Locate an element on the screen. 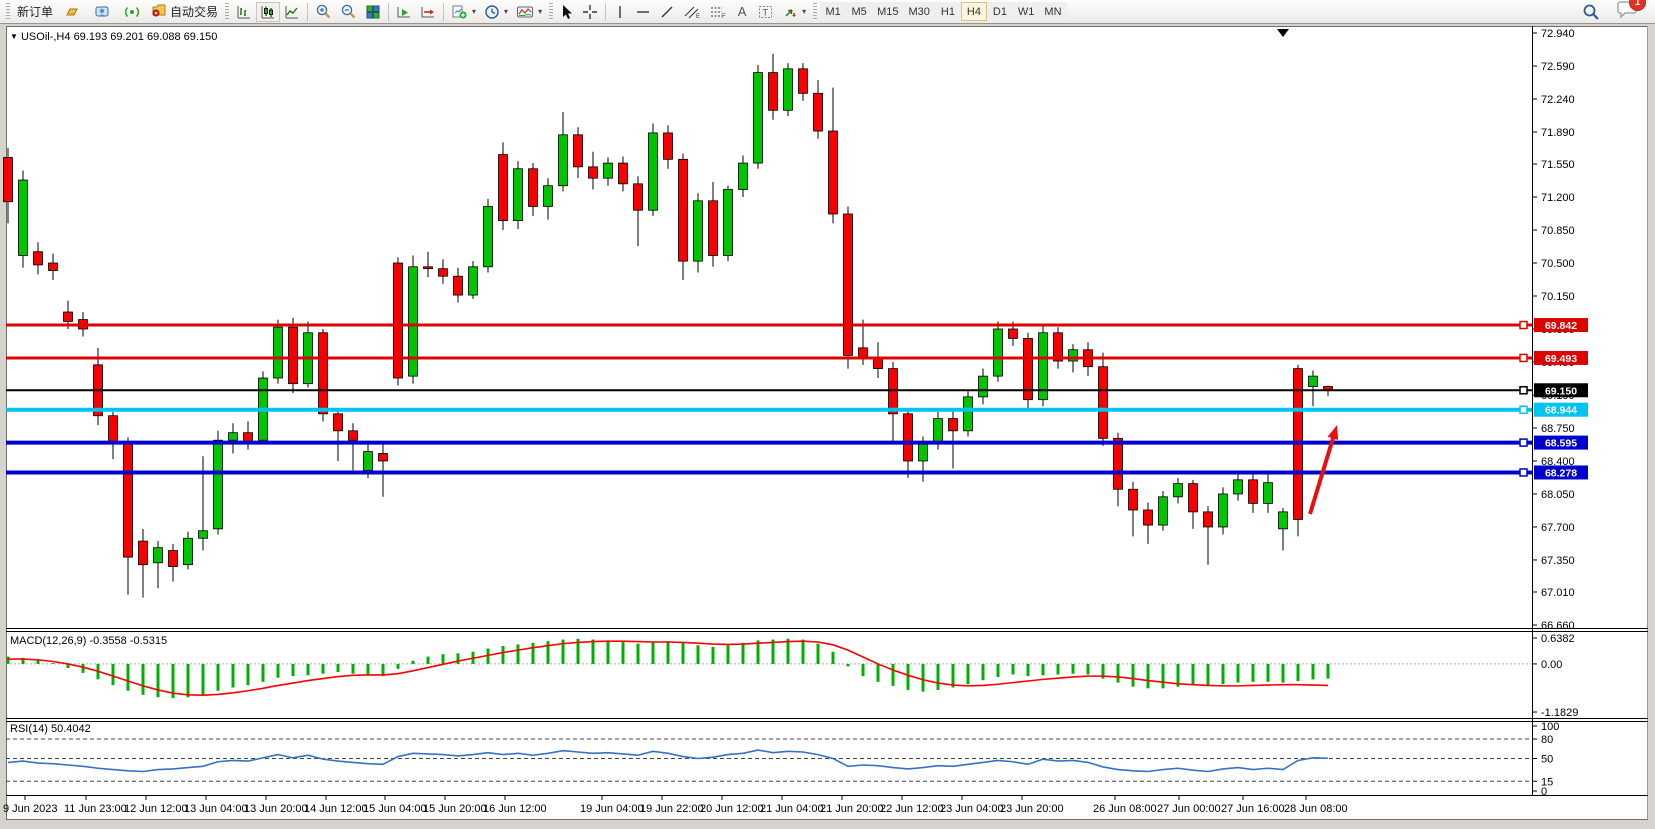 The width and height of the screenshot is (1655, 829). time-tick-label: 19 Jun 04:00 is located at coordinates (612, 809).